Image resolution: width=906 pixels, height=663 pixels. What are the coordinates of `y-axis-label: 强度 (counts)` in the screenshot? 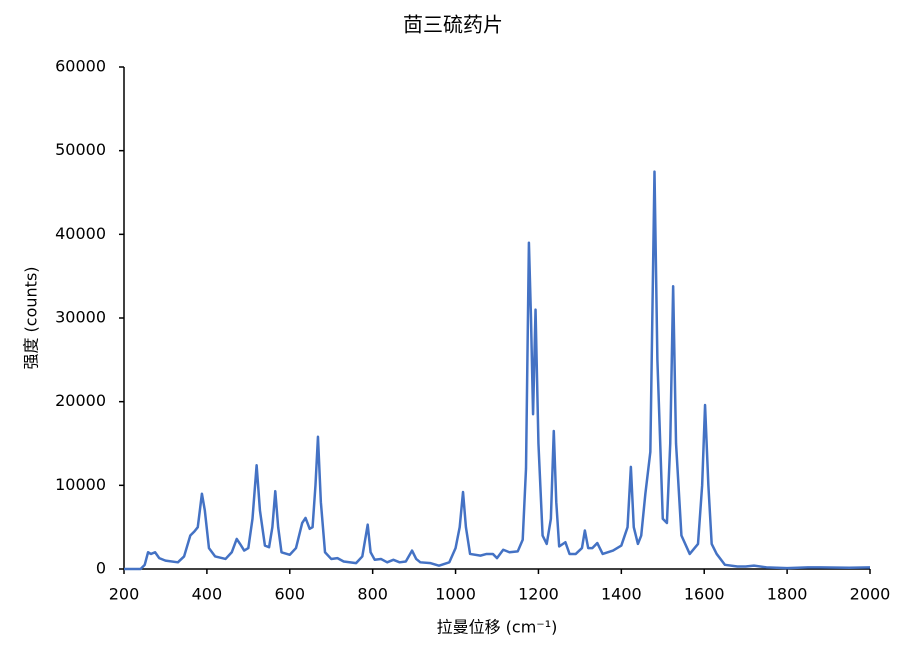 It's located at (31, 317).